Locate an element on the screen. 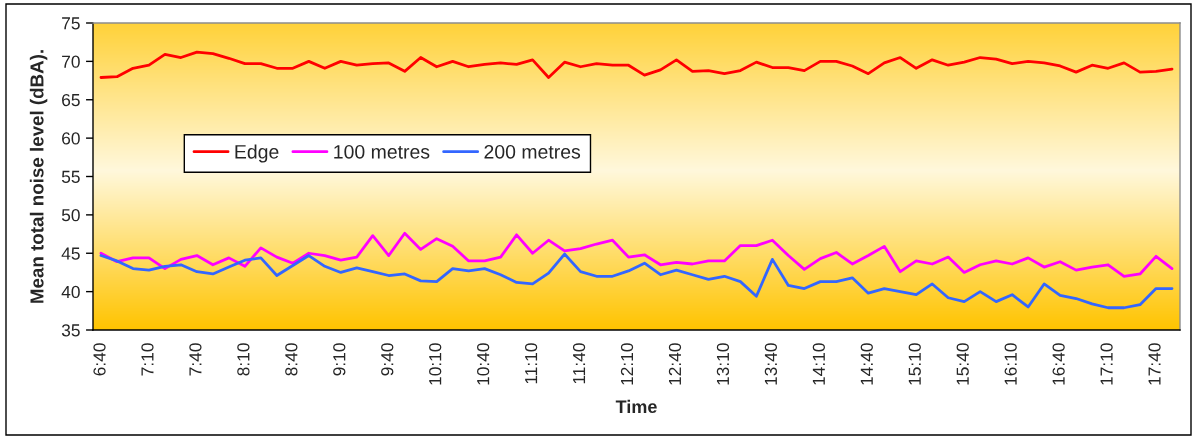 The height and width of the screenshot is (439, 1194). x-tick-label: 8:40 is located at coordinates (291, 359).